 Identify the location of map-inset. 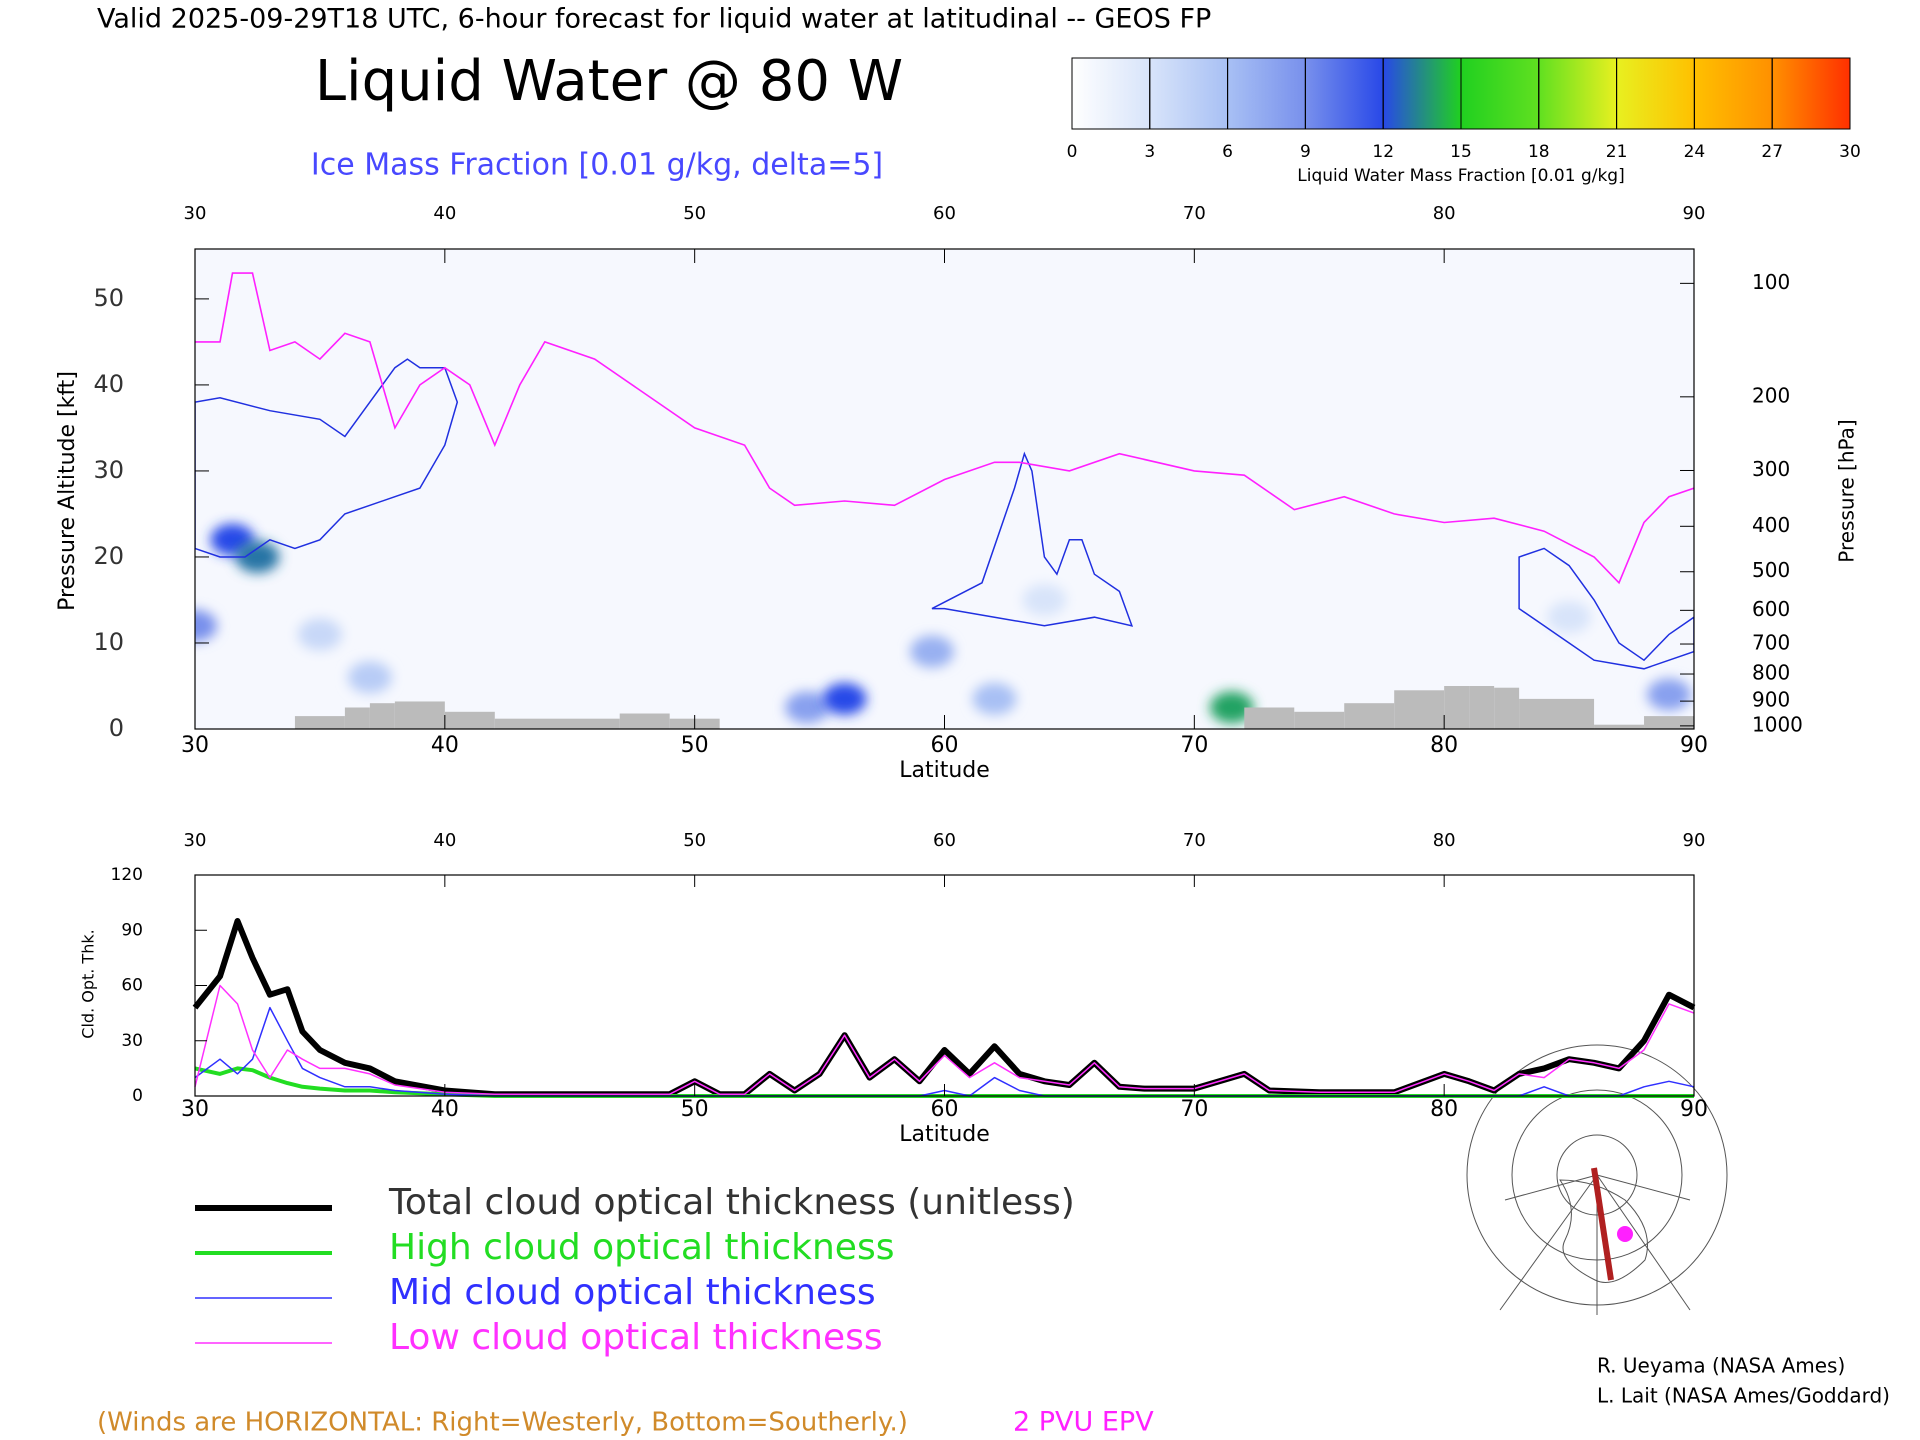
(1597, 1179).